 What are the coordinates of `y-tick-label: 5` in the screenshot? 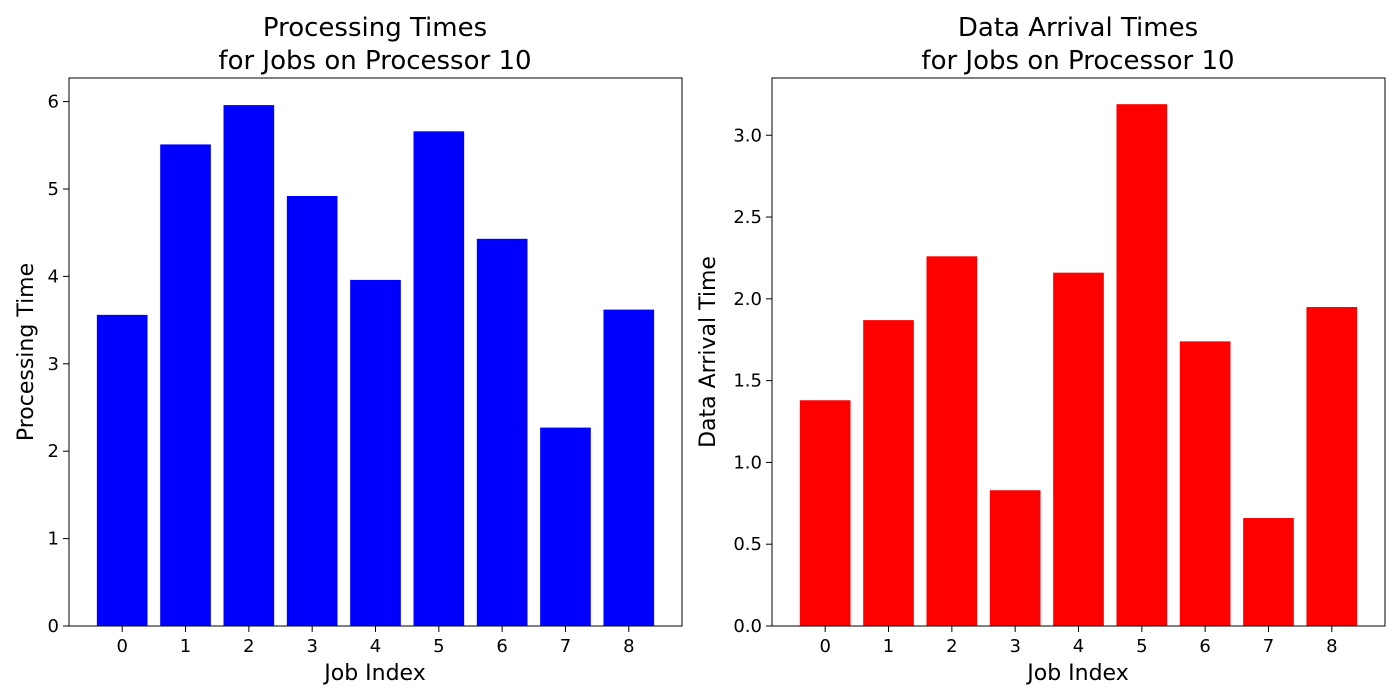 It's located at (53, 189).